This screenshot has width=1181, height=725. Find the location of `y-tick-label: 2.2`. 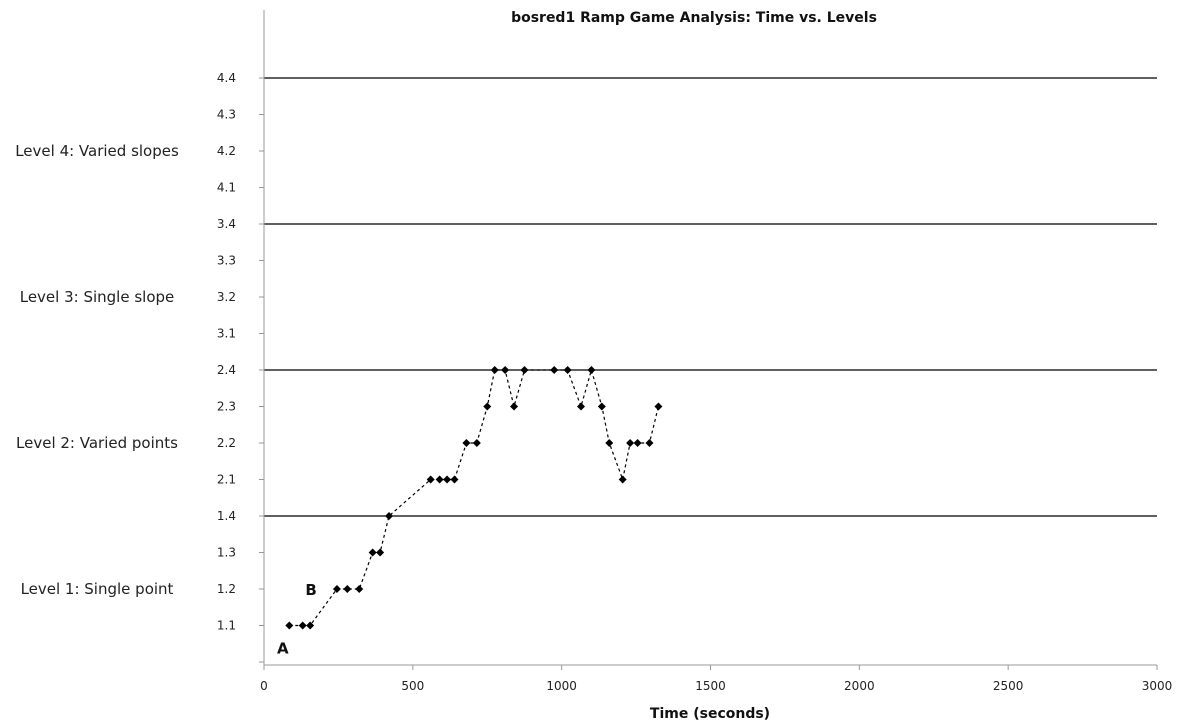

y-tick-label: 2.2 is located at coordinates (226, 443).